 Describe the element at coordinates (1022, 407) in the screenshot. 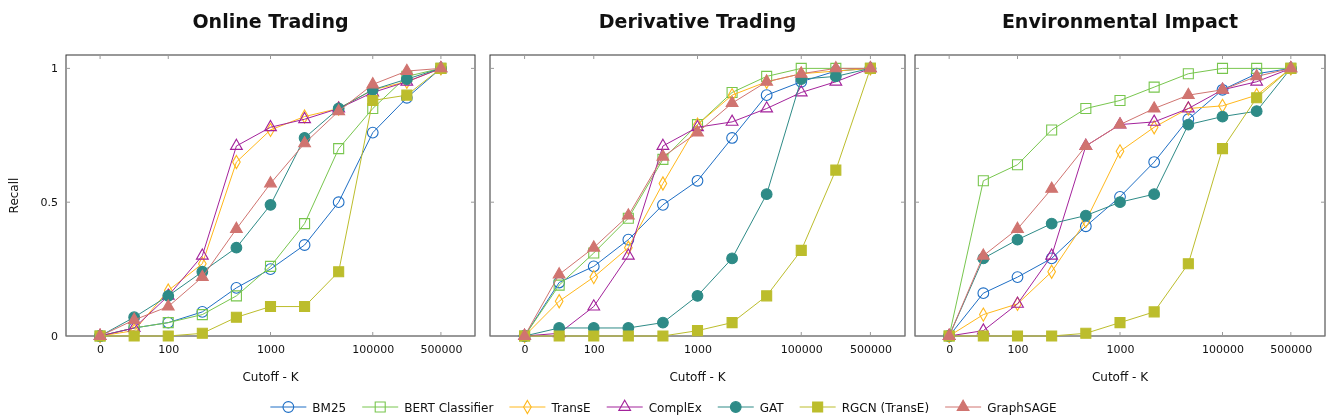

I see `legend-label: GraphSAGE` at that location.